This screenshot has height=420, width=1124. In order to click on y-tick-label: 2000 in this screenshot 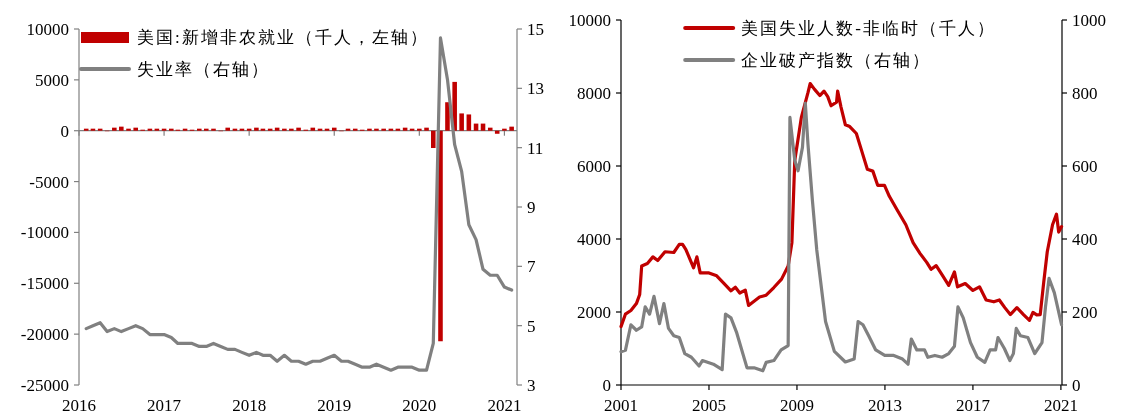, I will do `click(594, 312)`.